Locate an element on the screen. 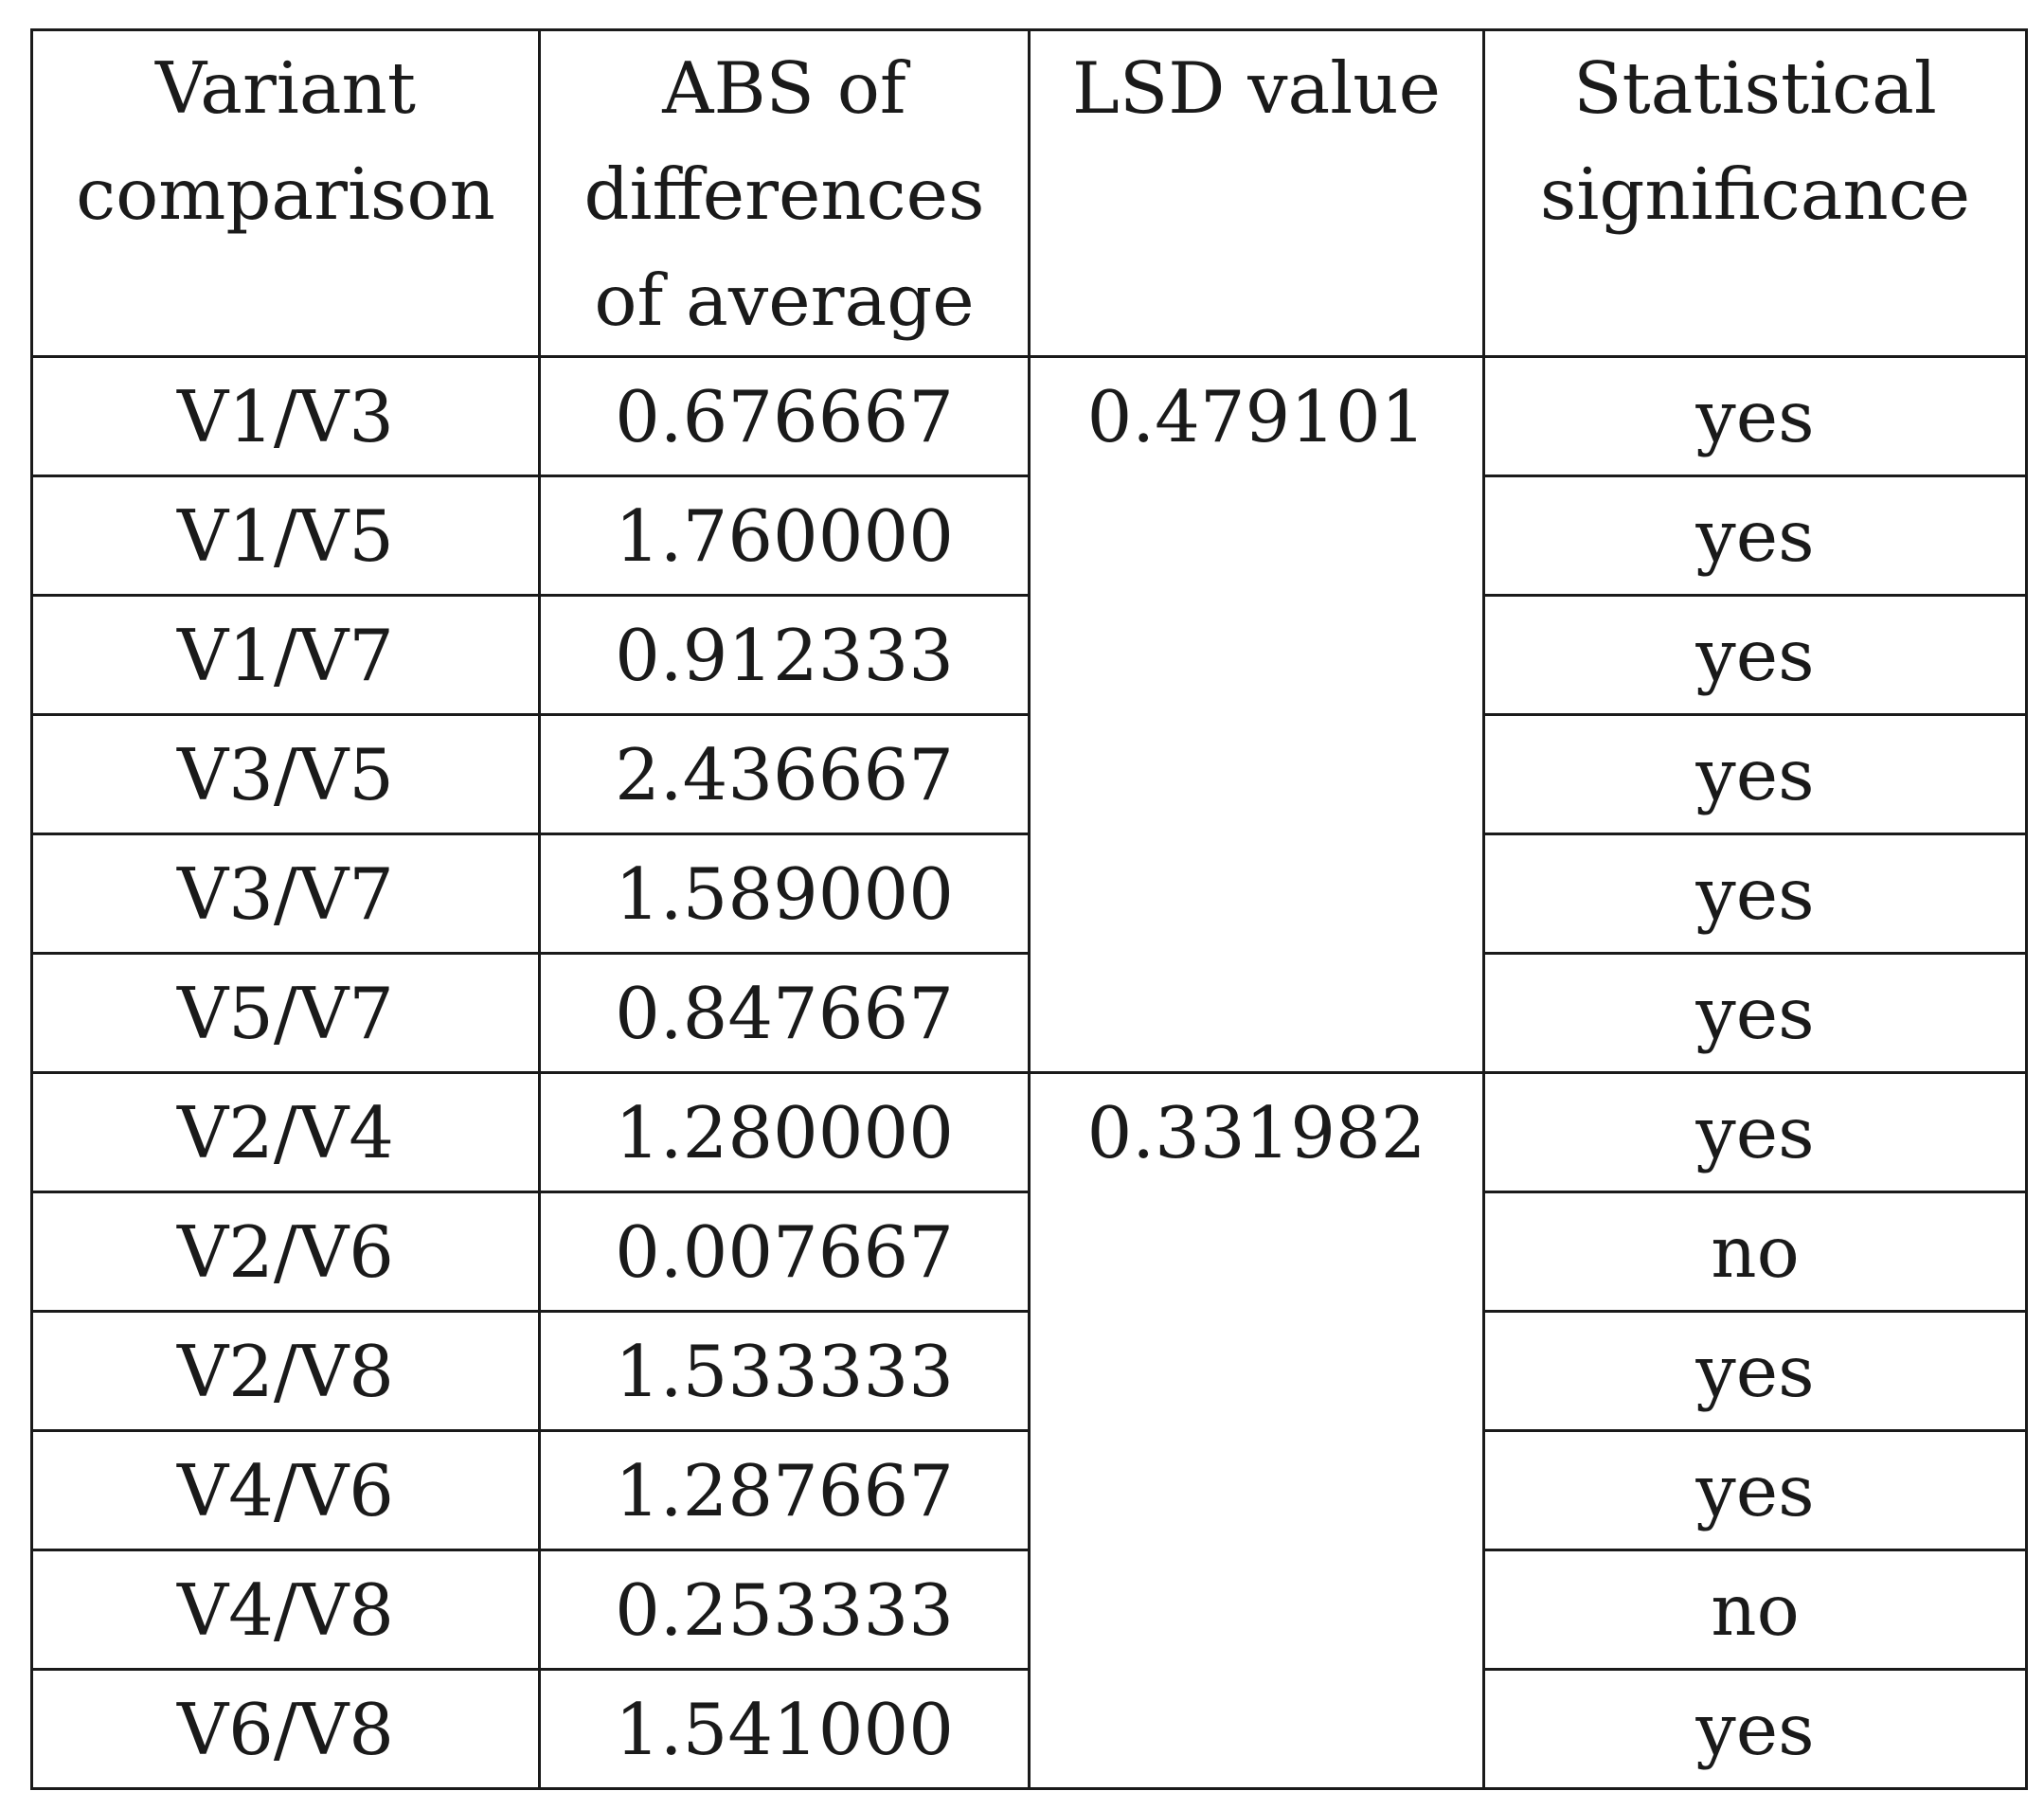 This screenshot has height=1809, width=2044. variant-comparison-cell: V1/V7 is located at coordinates (285, 655).